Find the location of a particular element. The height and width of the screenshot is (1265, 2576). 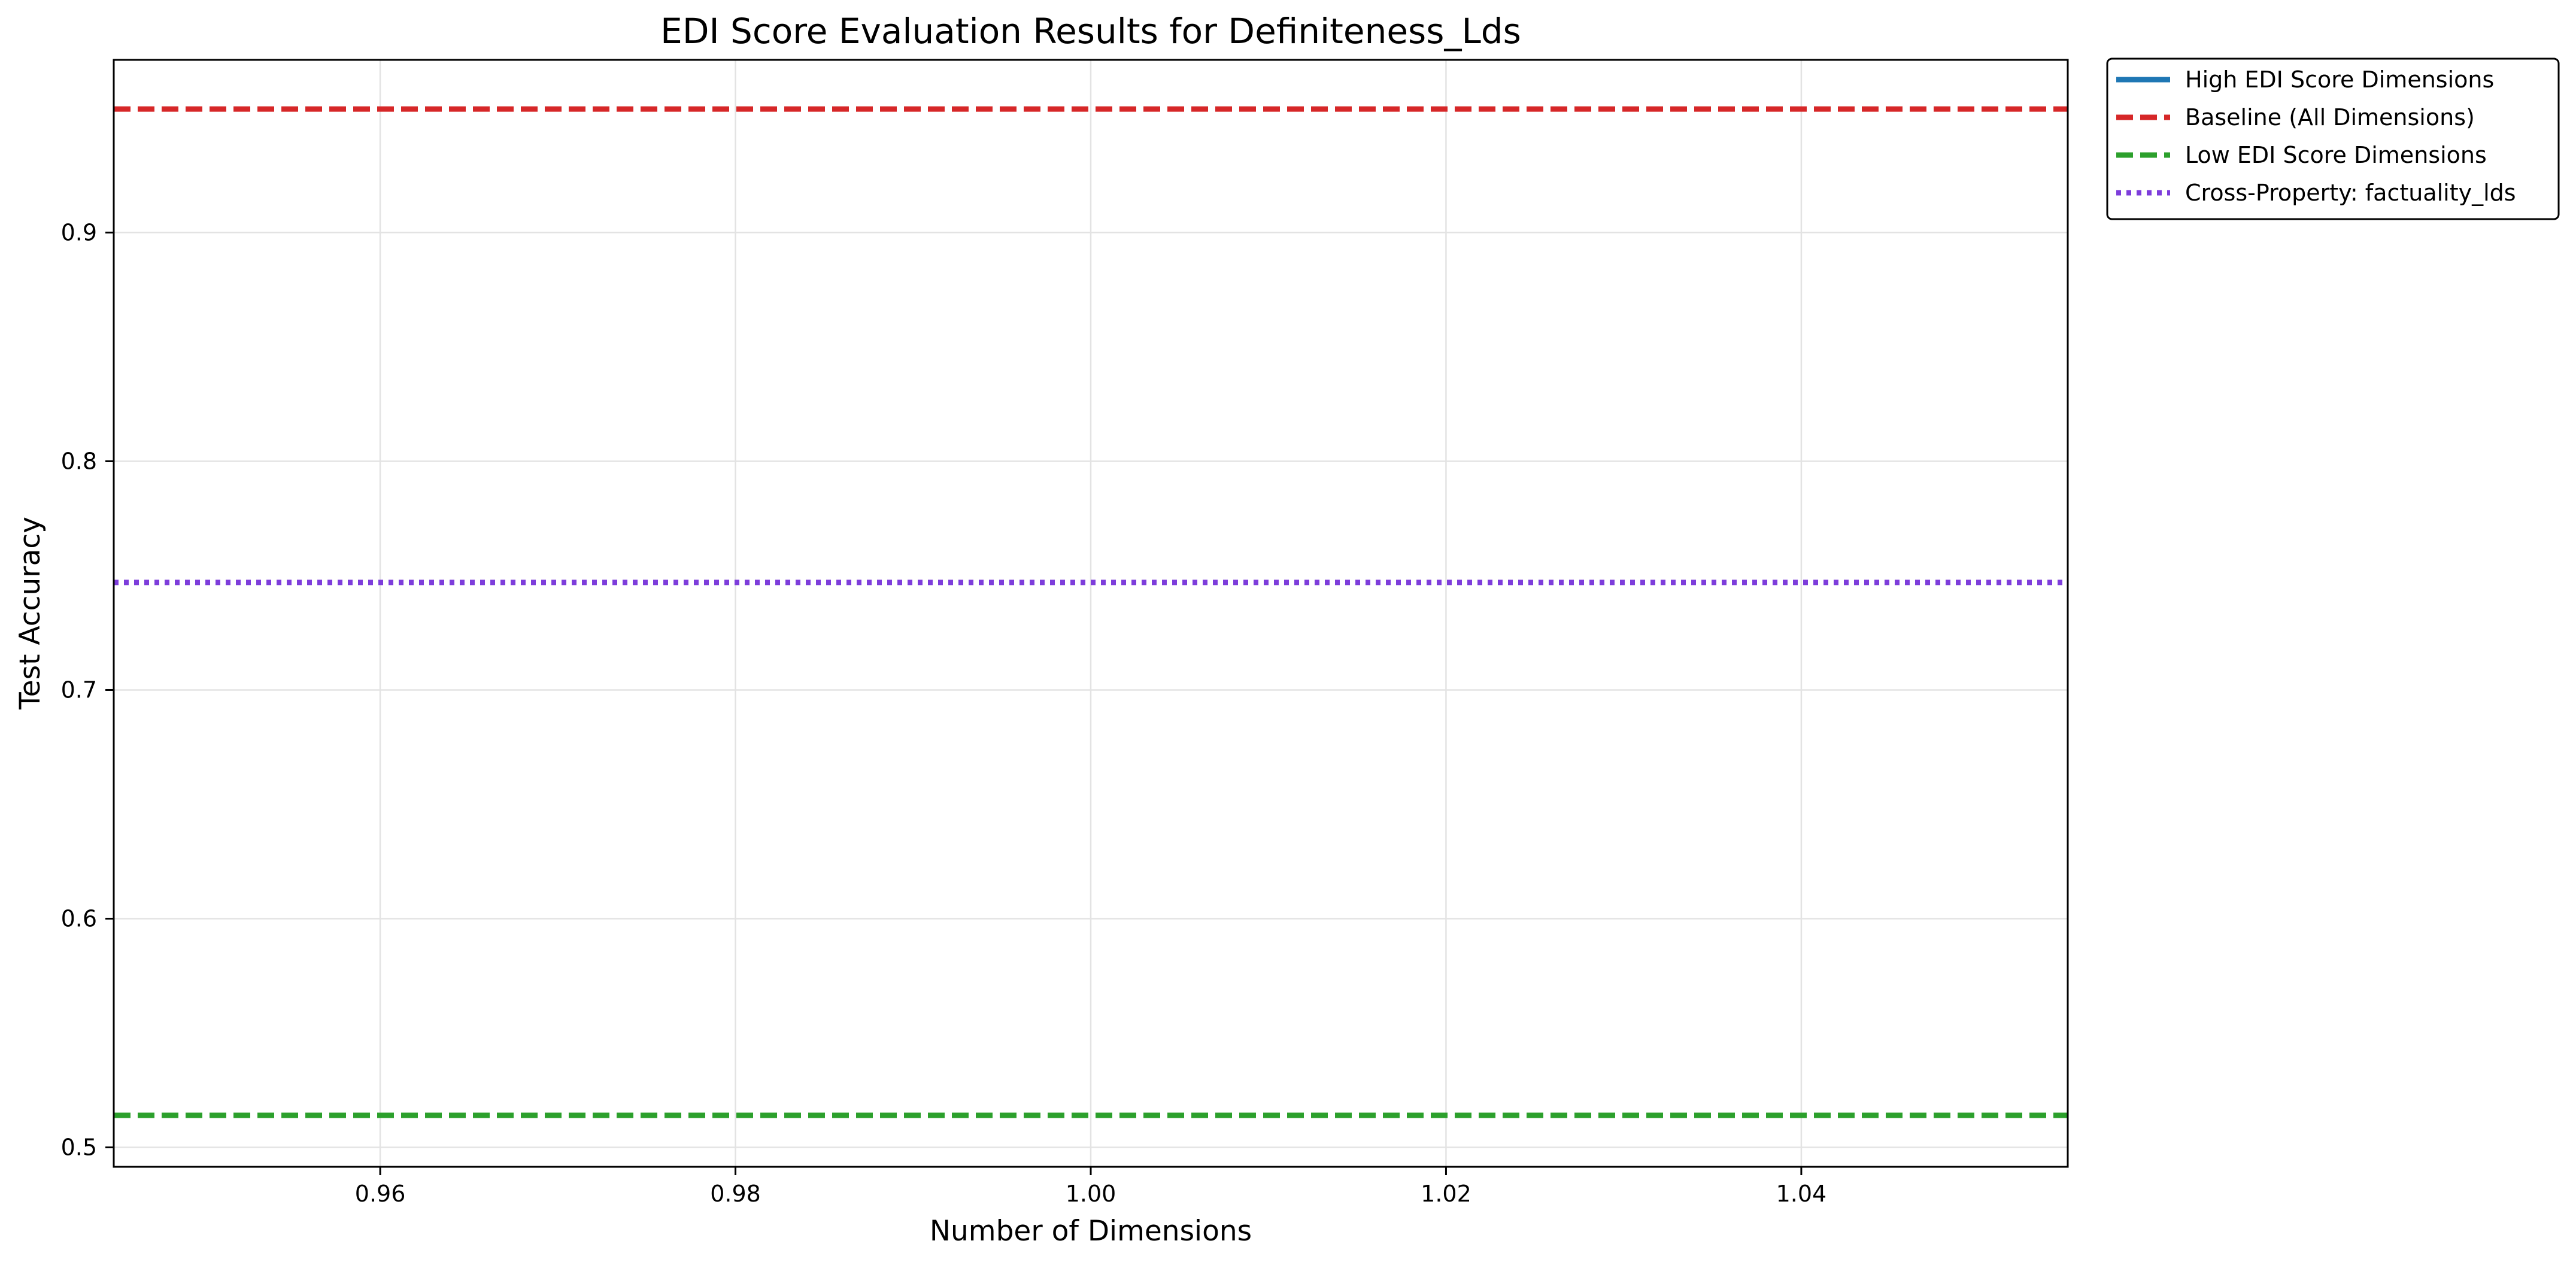

legend-label: Baseline (All Dimensions) is located at coordinates (2330, 117).